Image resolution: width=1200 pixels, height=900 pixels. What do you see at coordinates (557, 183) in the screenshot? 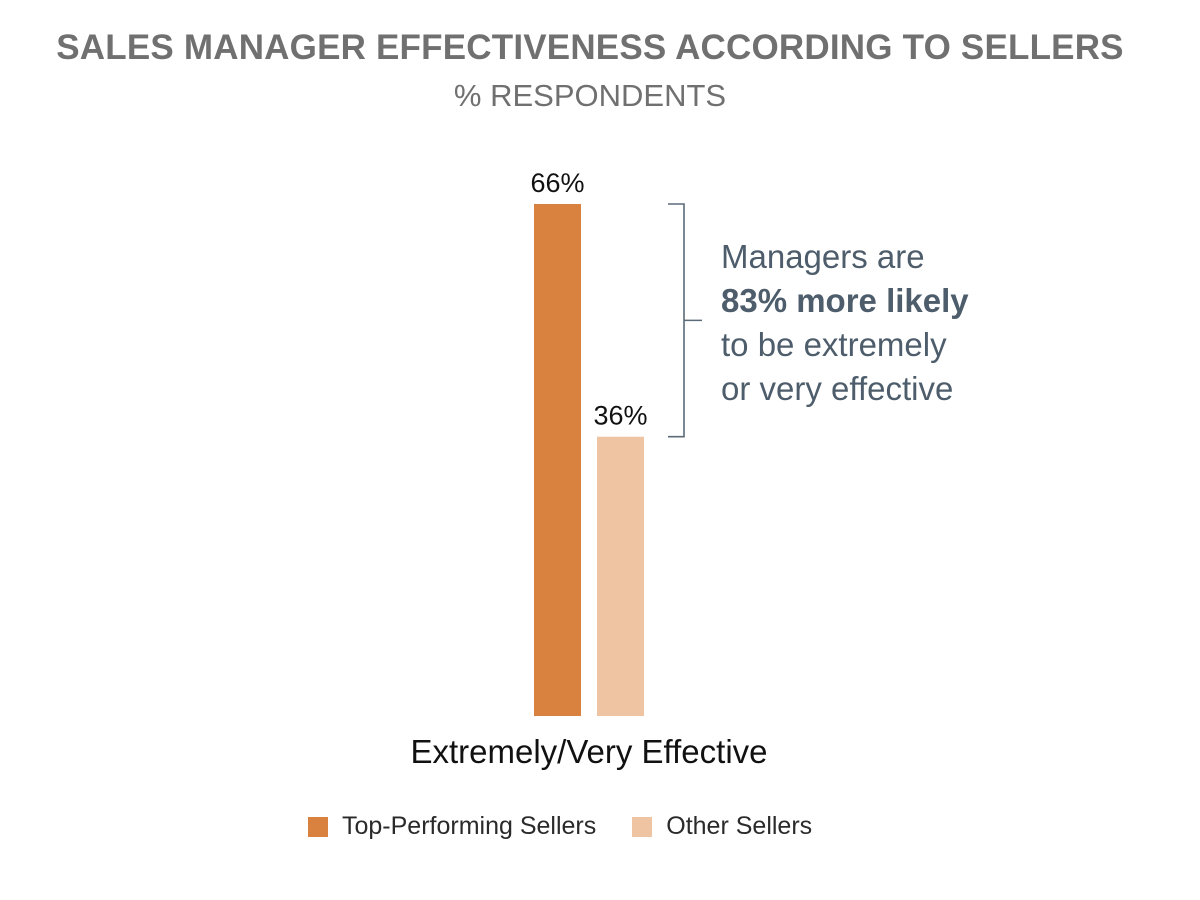
I see `data-label-top-performing: 66%` at bounding box center [557, 183].